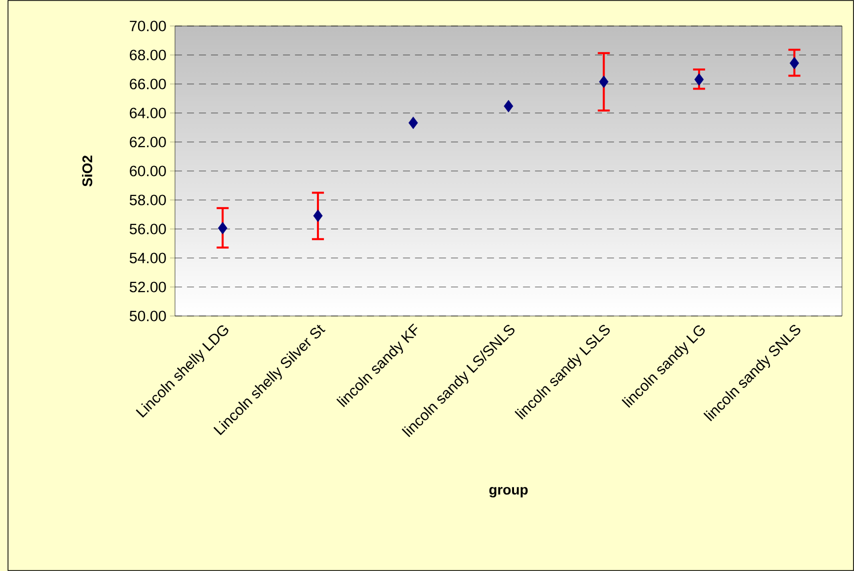 Image resolution: width=854 pixels, height=571 pixels. What do you see at coordinates (87, 171) in the screenshot?
I see `y-axis-title: SiO2` at bounding box center [87, 171].